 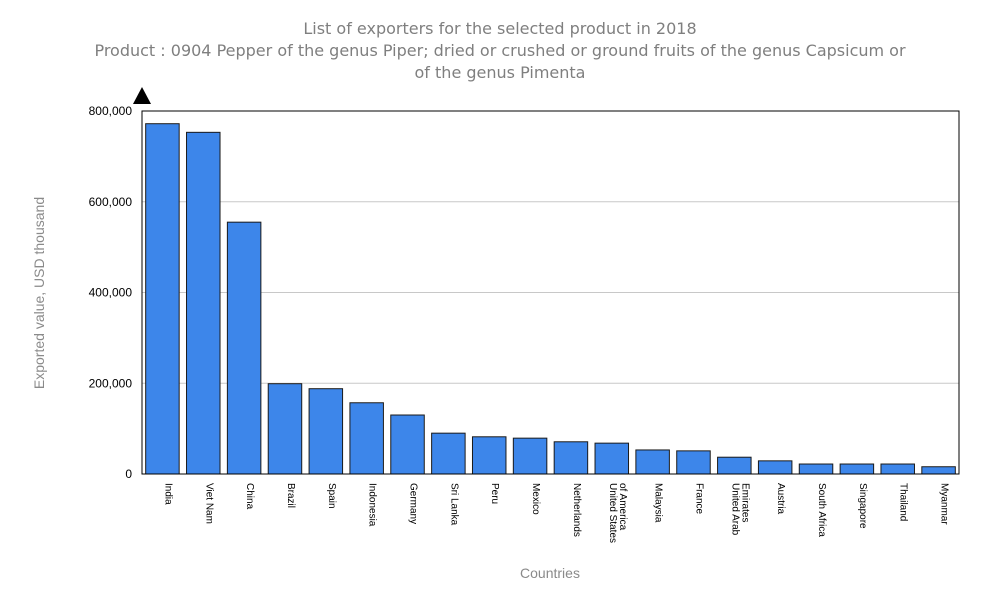 What do you see at coordinates (111, 202) in the screenshot?
I see `y-tick-label: 600,000` at bounding box center [111, 202].